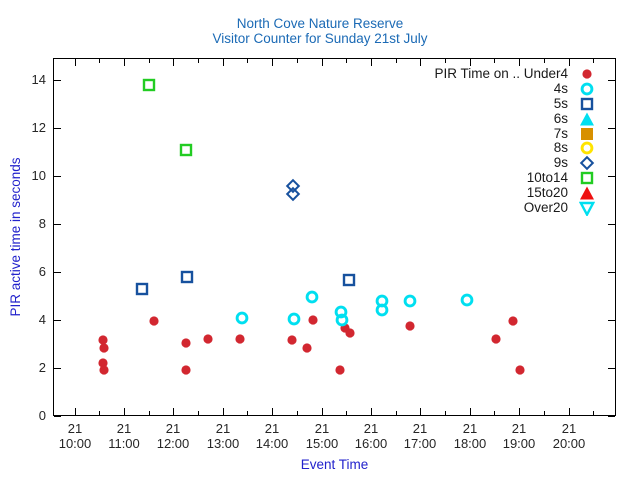 The image size is (640, 480). Describe the element at coordinates (519, 436) in the screenshot. I see `x-tick-label: 21 19:00` at that location.